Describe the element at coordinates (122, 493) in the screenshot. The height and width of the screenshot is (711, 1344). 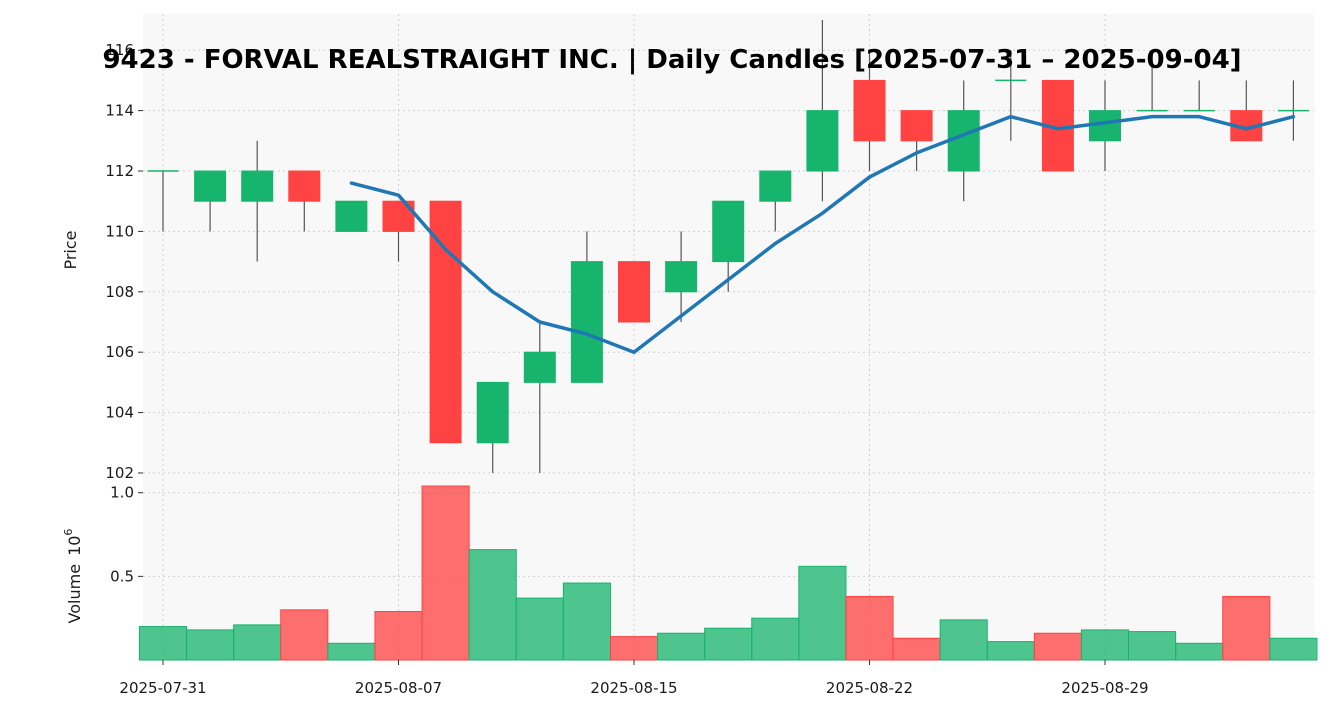
I see `volume-tick-label: 1.0` at that location.